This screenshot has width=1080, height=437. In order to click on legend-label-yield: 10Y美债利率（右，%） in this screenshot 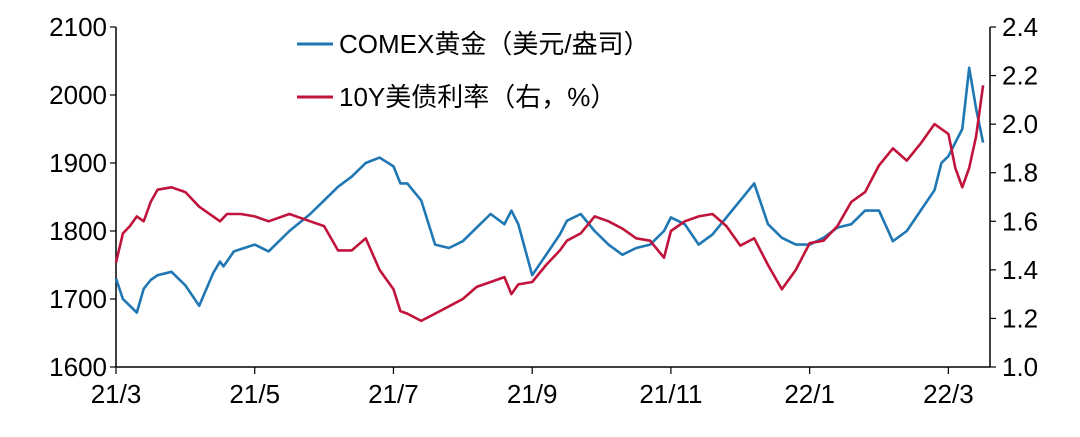, I will do `click(477, 97)`.